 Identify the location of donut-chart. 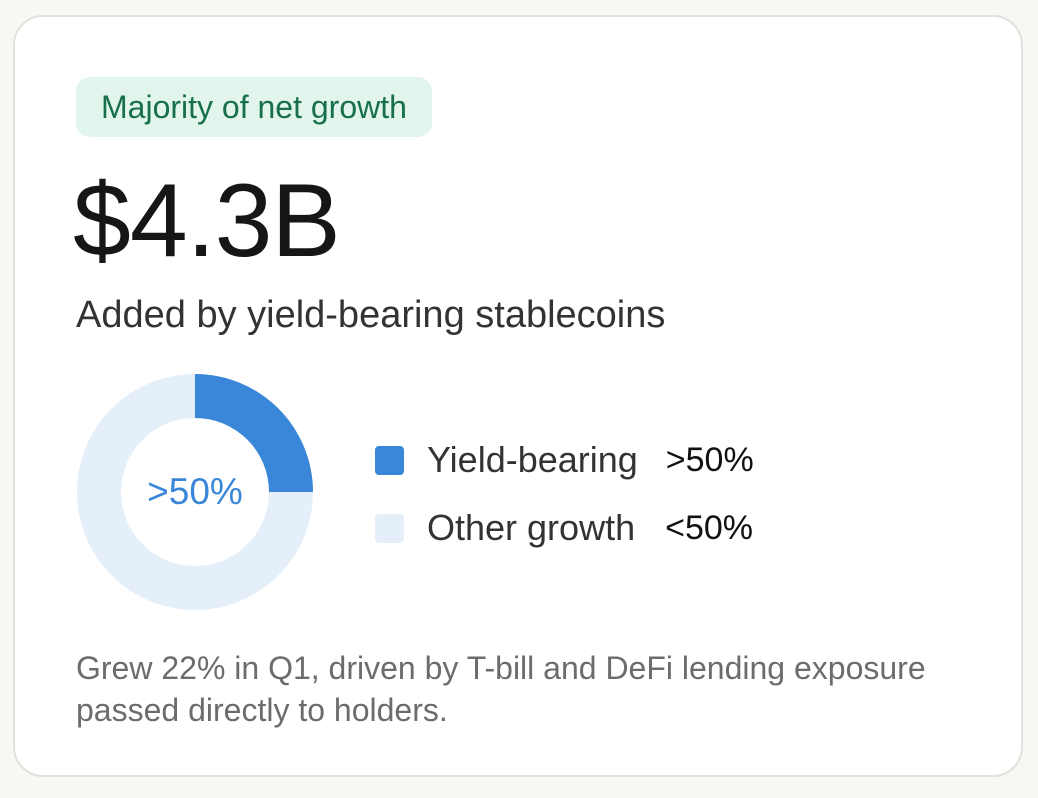
(195, 492).